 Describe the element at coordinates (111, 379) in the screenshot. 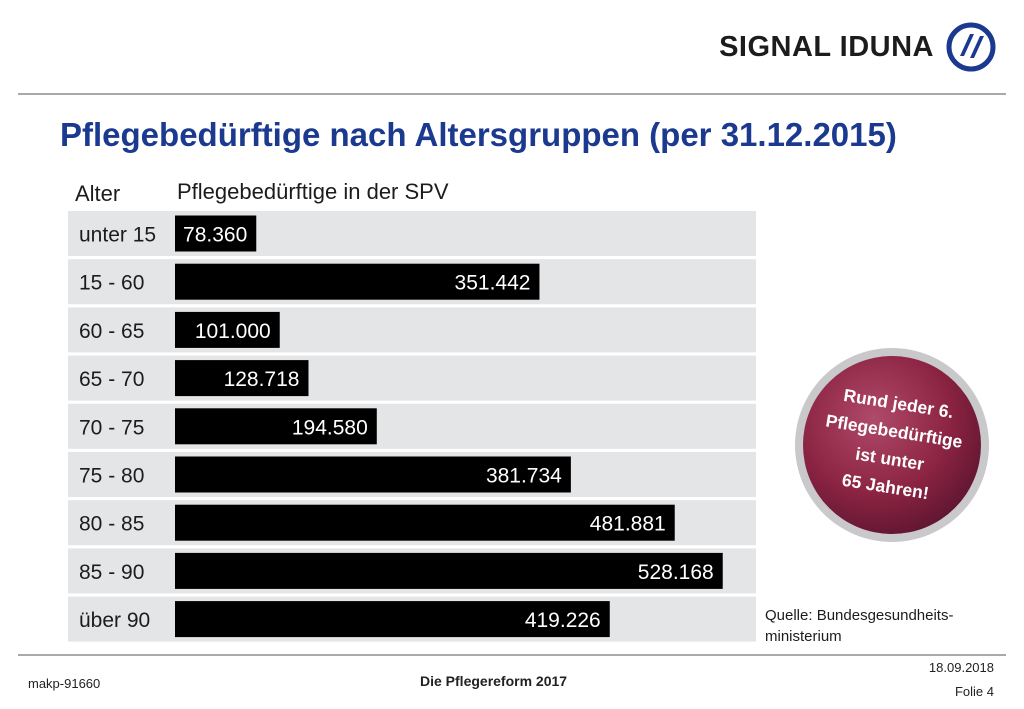

I see `category-label: 65 - 70` at that location.